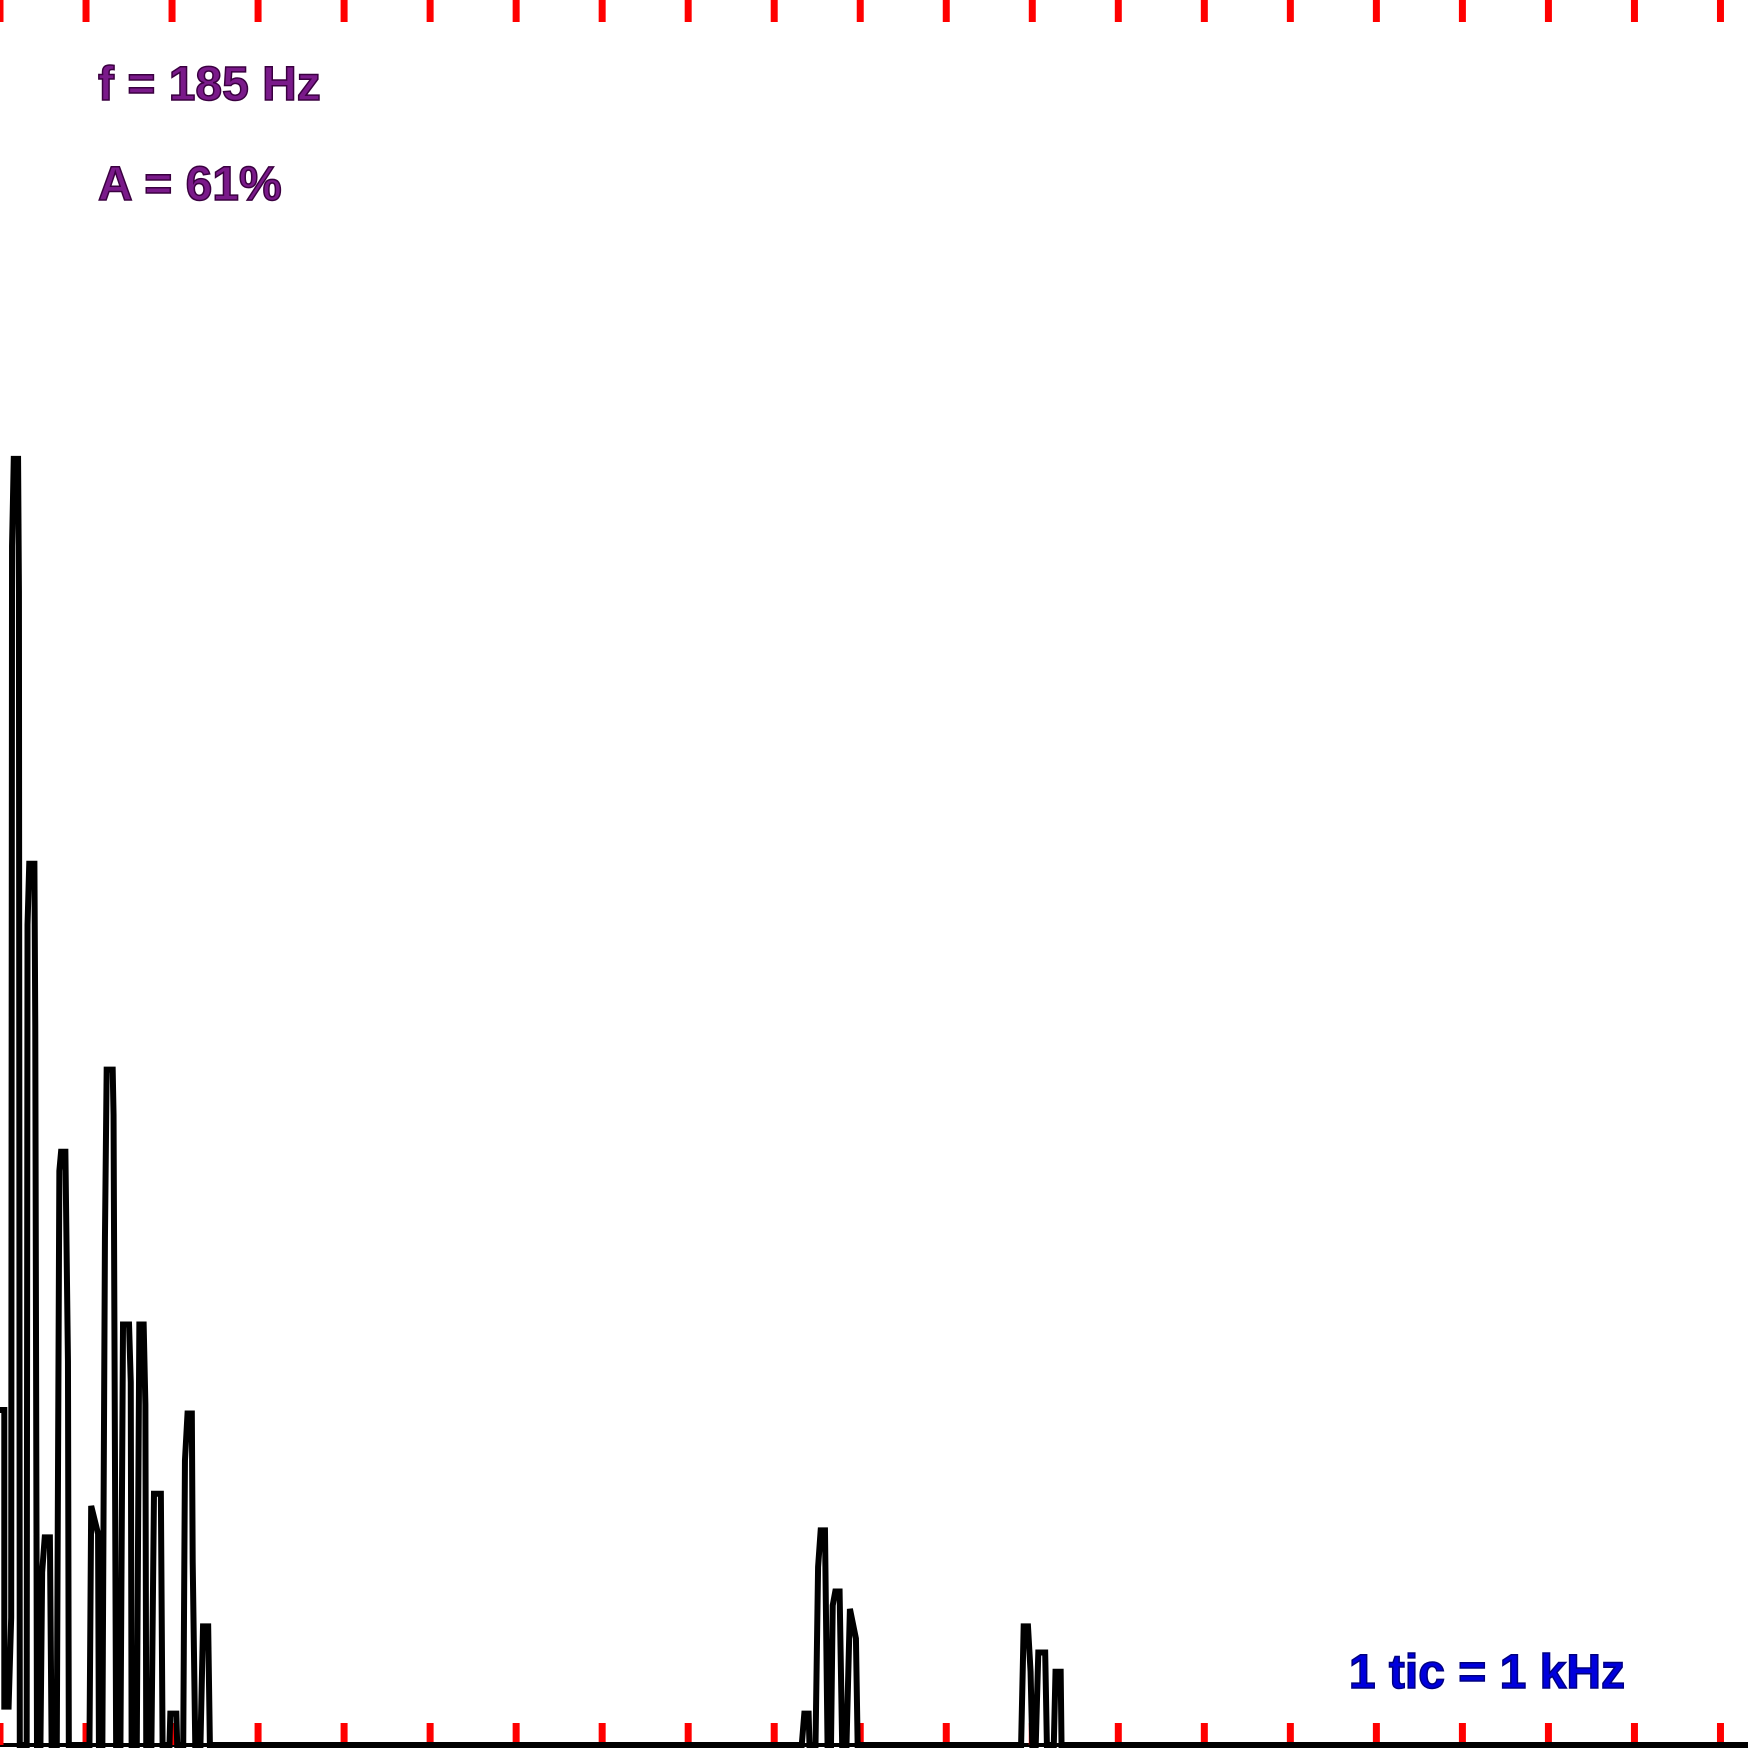  I want to click on scale-note: 1 tic = 1 kHz, so click(1487, 1672).